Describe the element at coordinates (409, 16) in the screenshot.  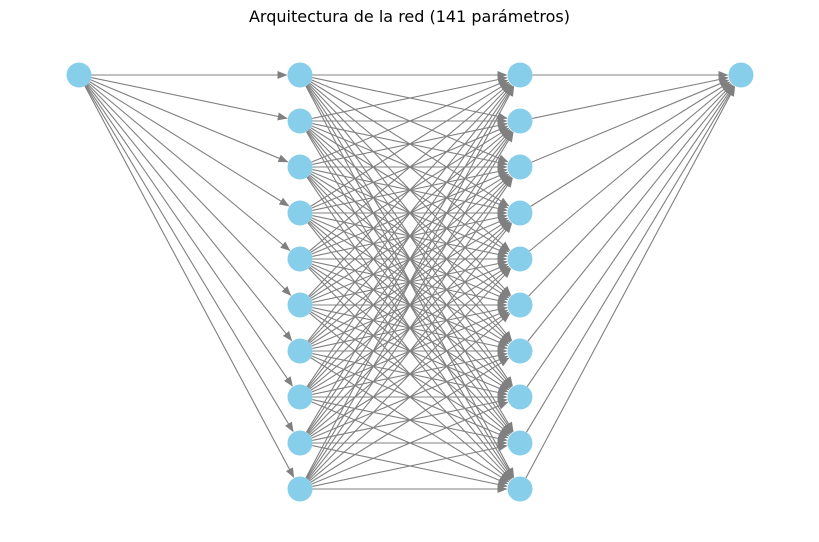
I see `diagram-title: Arquitectura de la red (141 parámetros)` at that location.